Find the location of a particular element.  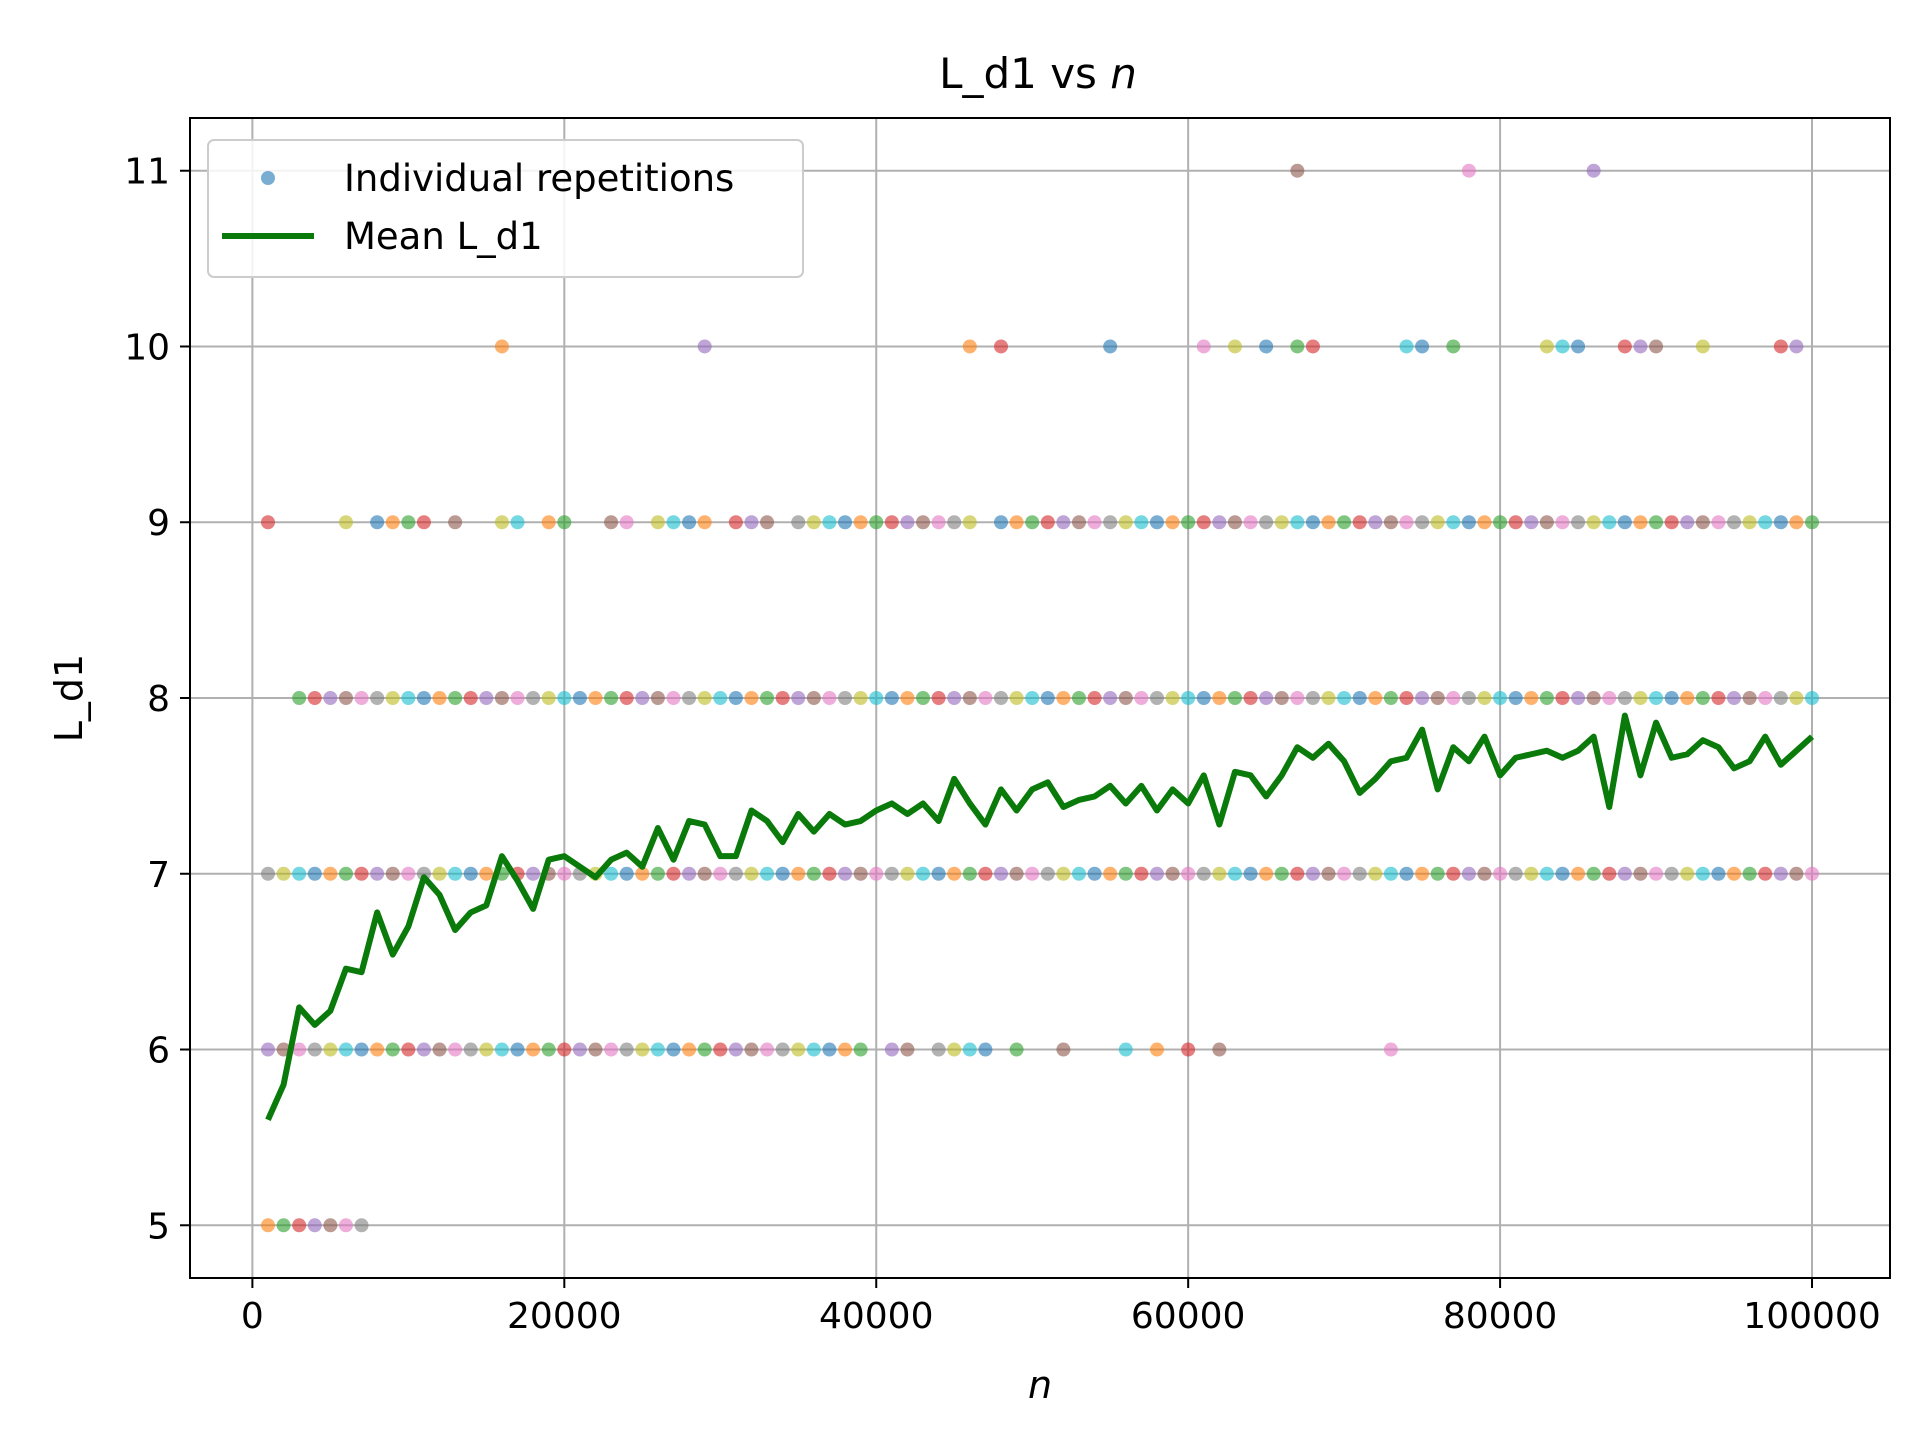

y-axis-ticks: 5 6 7 8 9 10 11 is located at coordinates (157, 699).